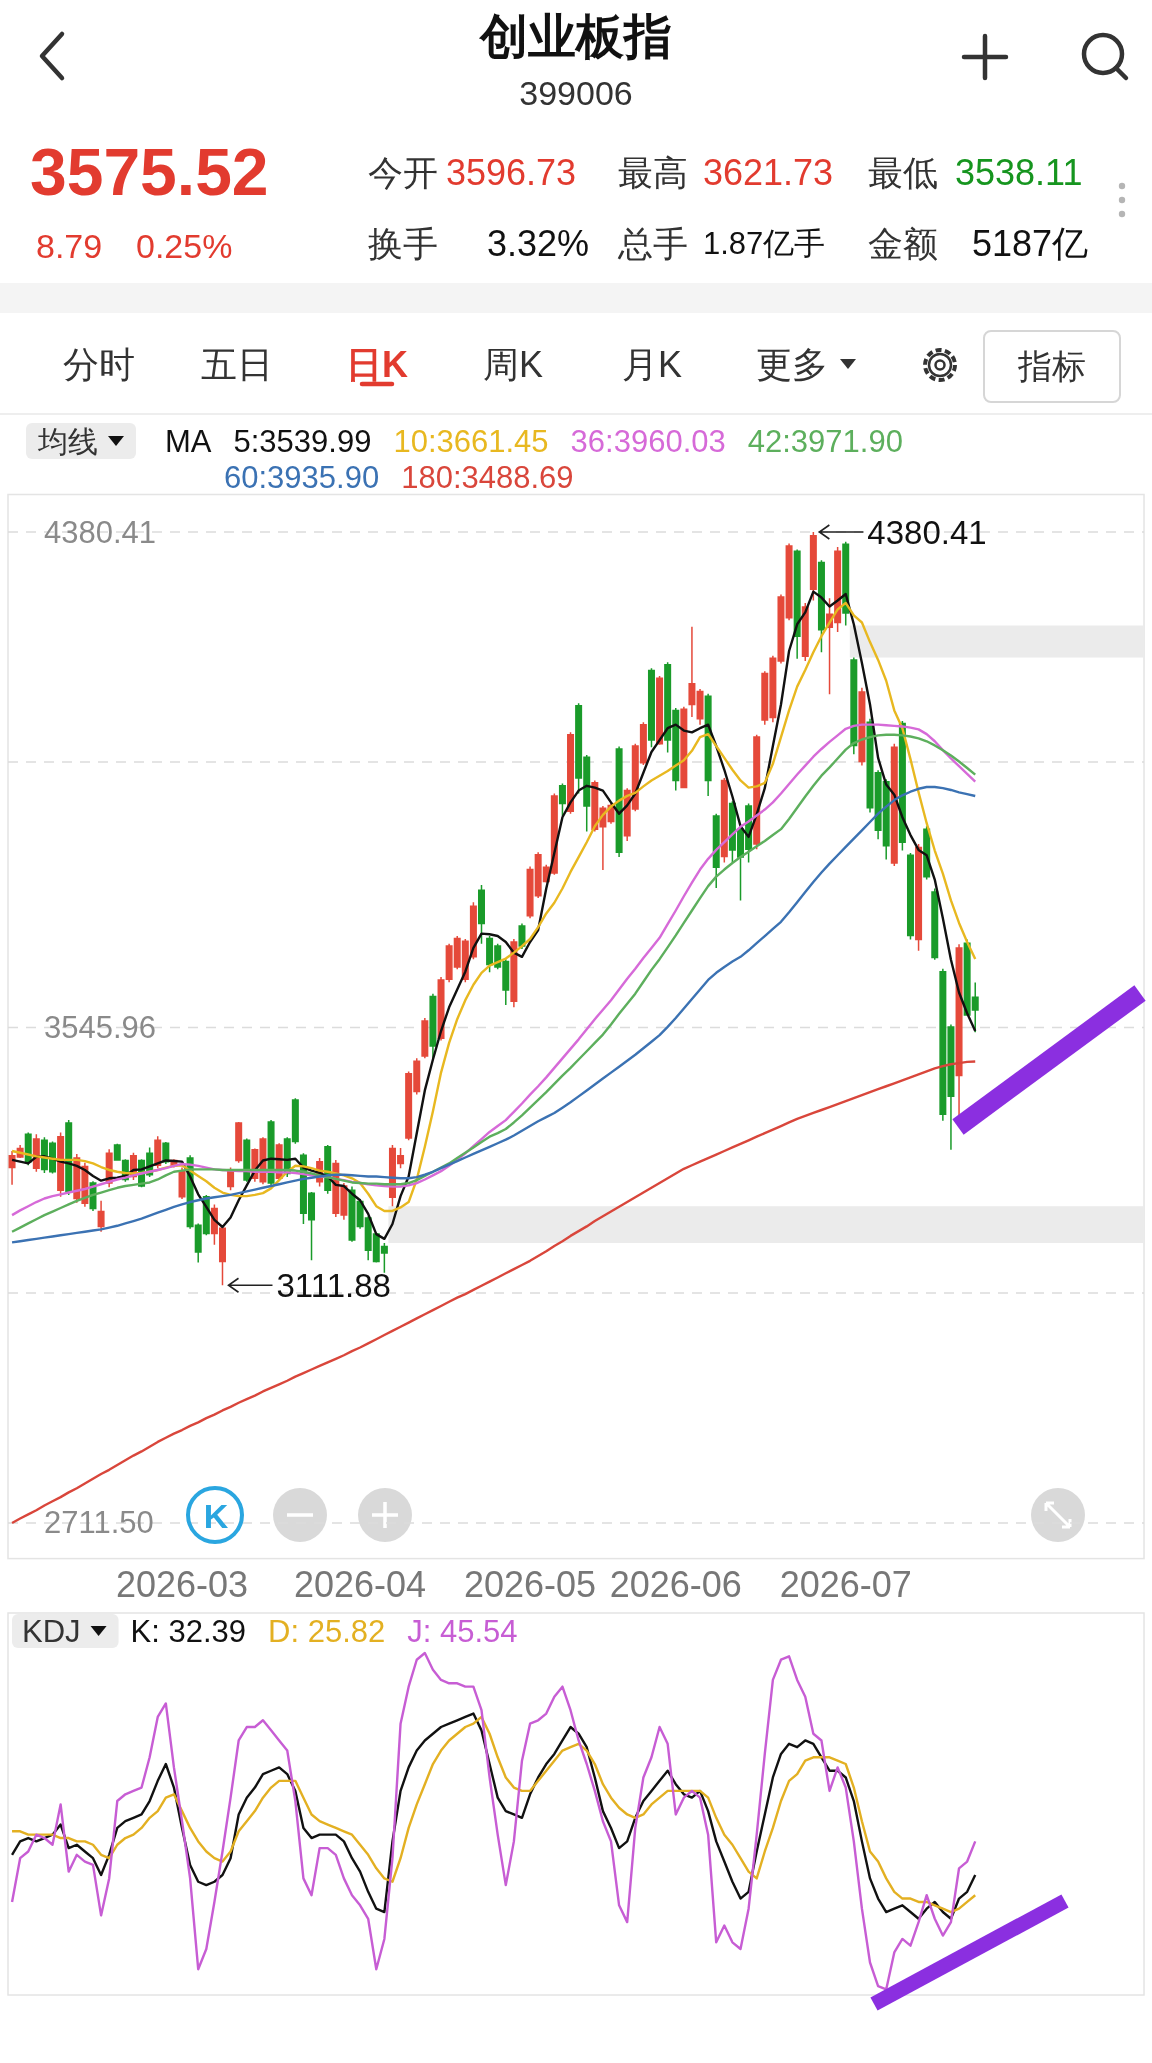  Describe the element at coordinates (51, 1631) in the screenshot. I see `legend-title: KDJ` at that location.